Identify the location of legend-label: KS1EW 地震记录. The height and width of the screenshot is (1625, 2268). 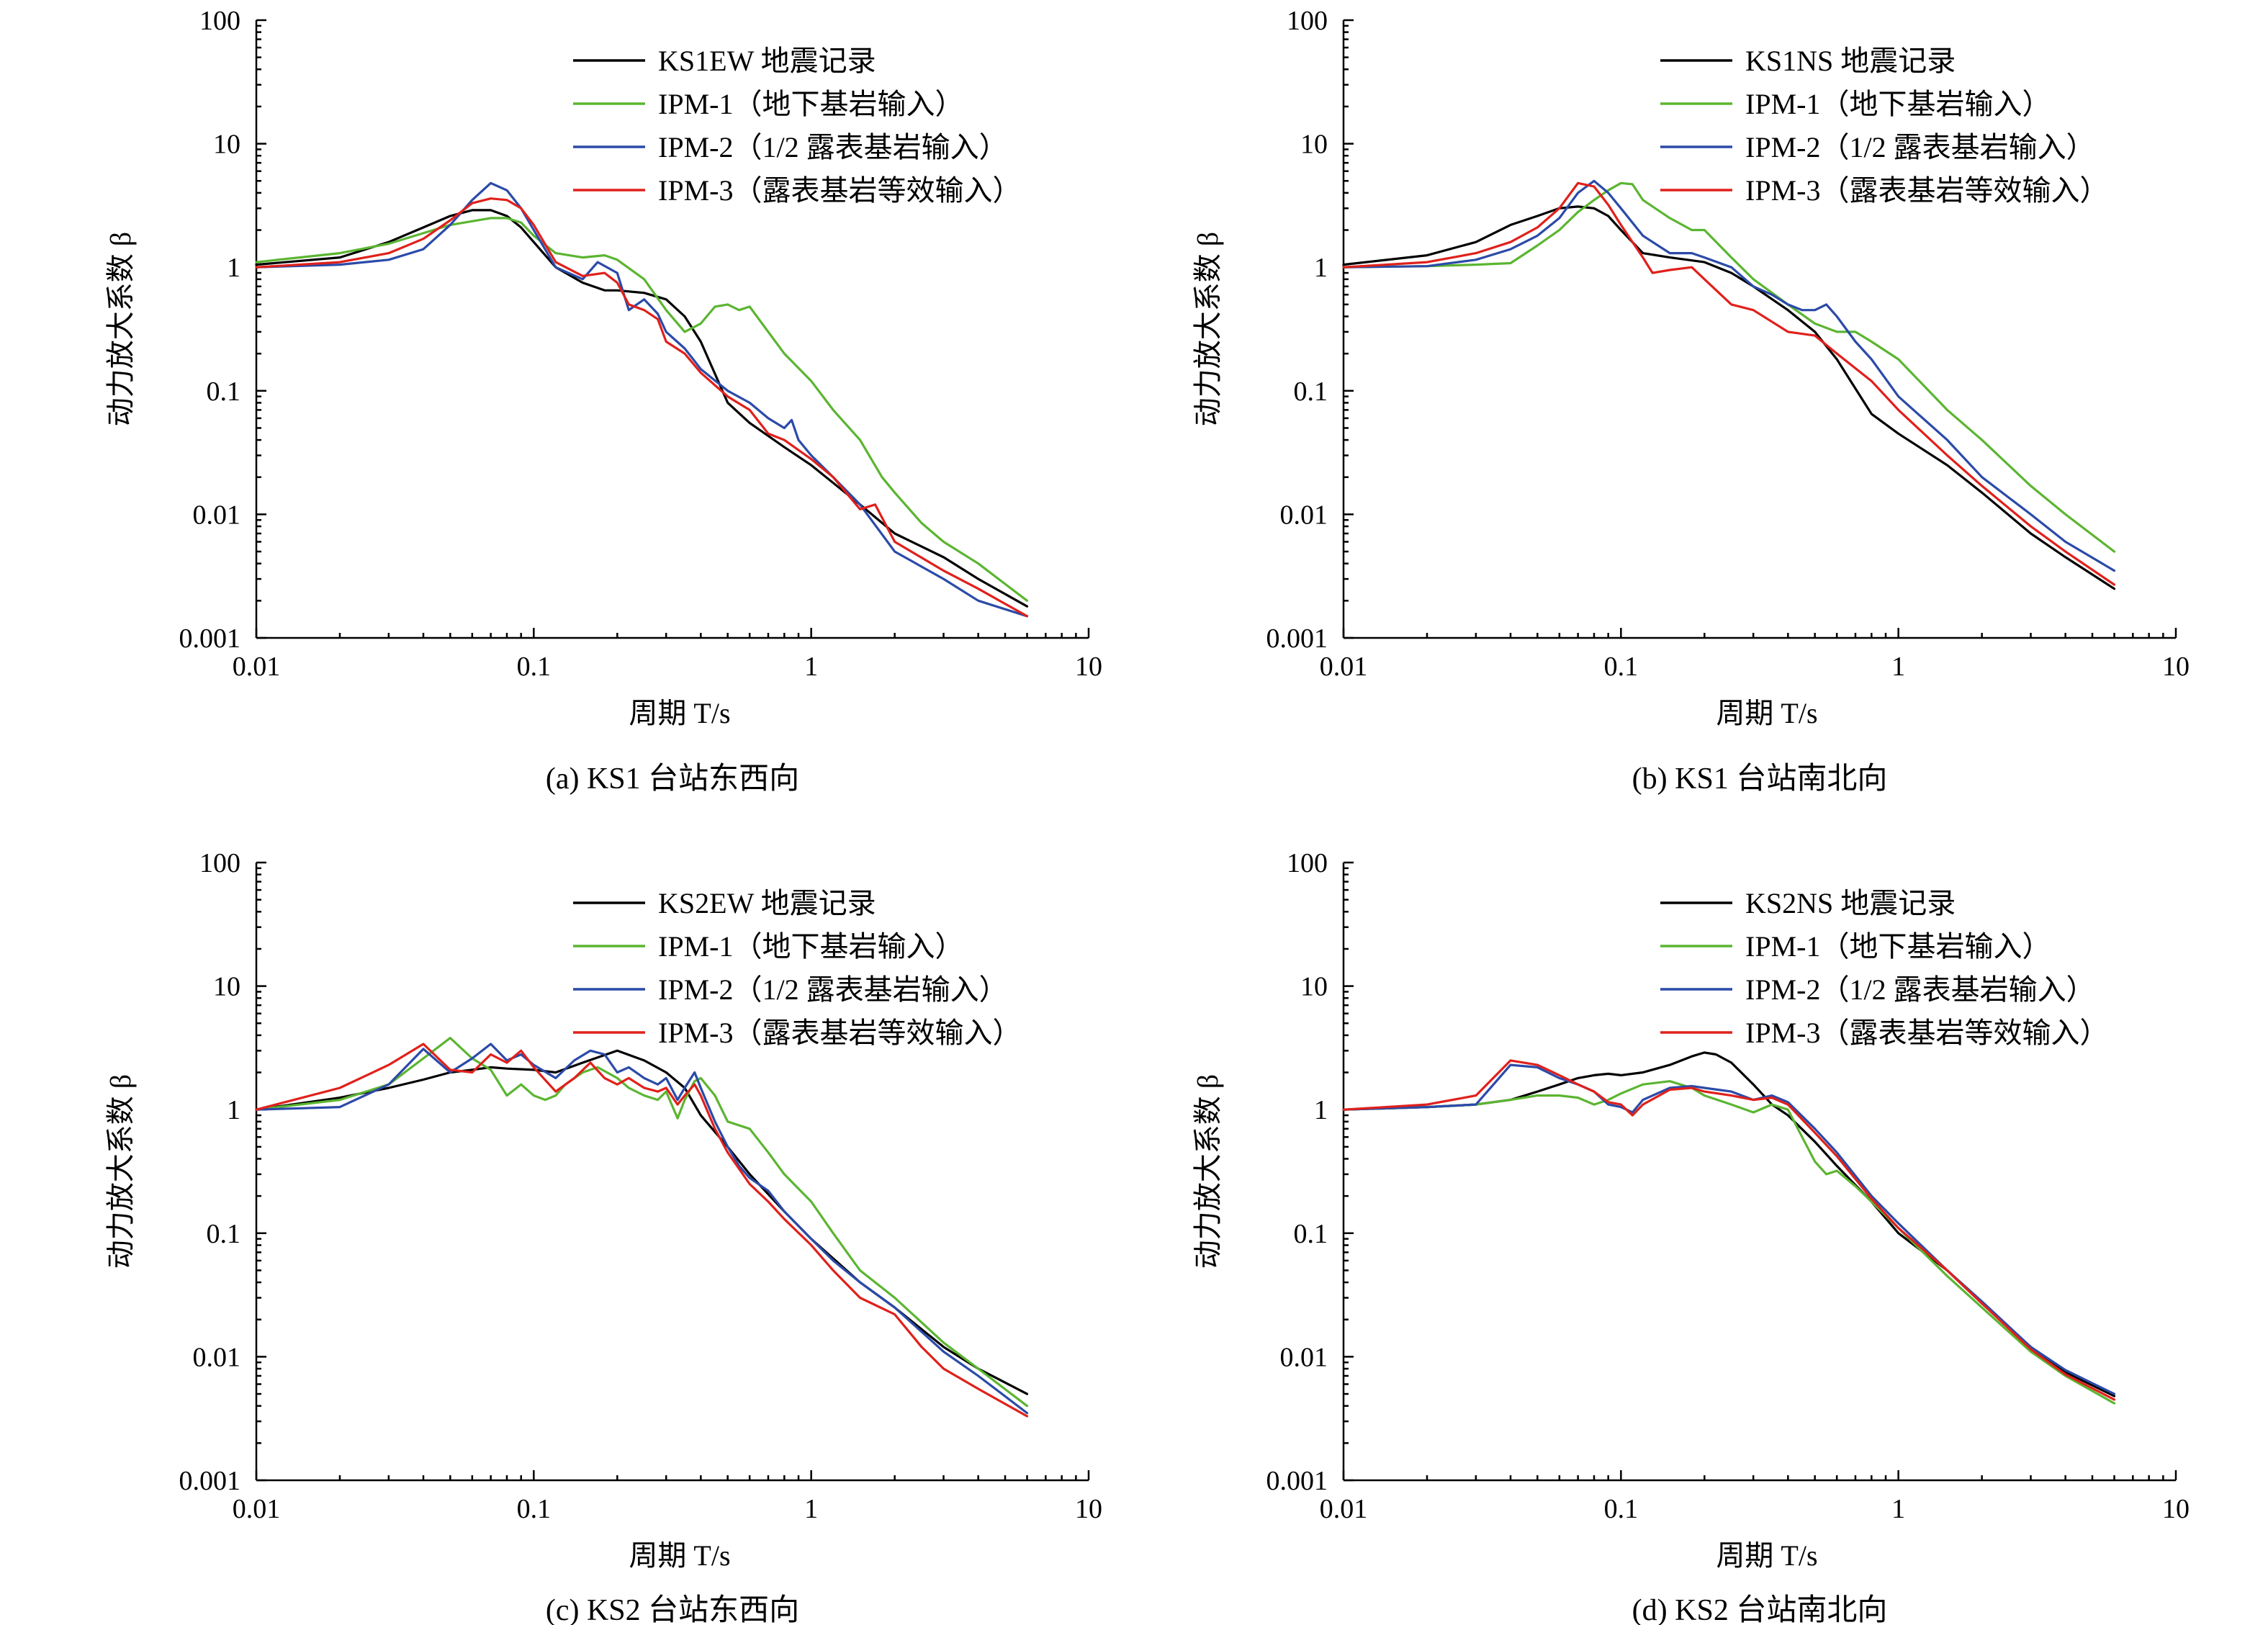
(767, 61).